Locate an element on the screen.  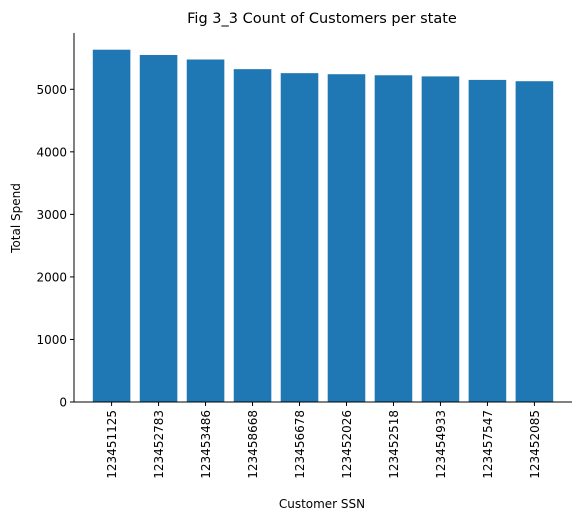
x-tick-label: 123452518 is located at coordinates (394, 444).